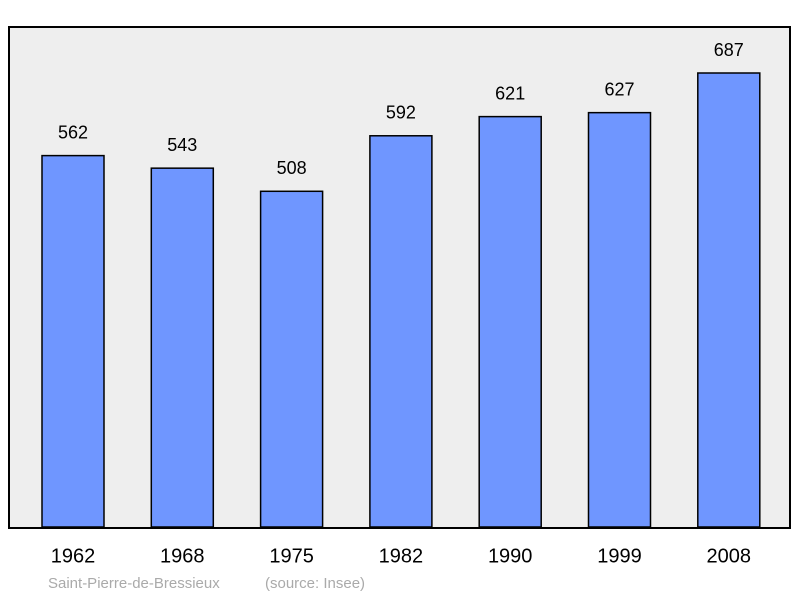  Describe the element at coordinates (292, 168) in the screenshot. I see `value-label: 508` at that location.